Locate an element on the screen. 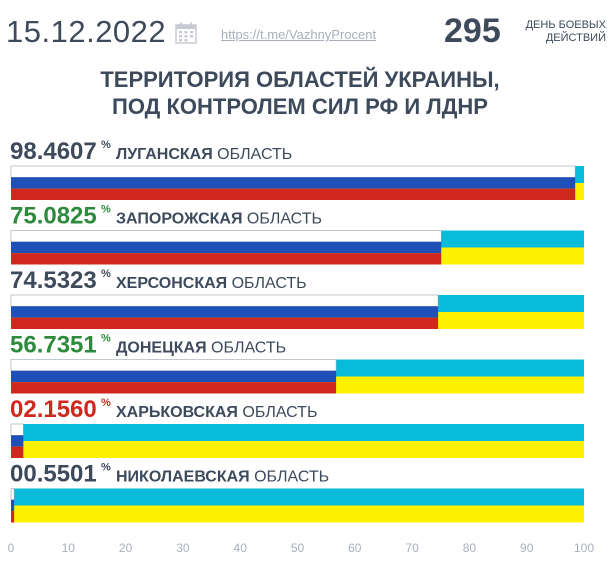 This screenshot has width=614, height=570. region-label: ХЕРСОНСКАЯ ОБЛАСТЬ is located at coordinates (211, 283).